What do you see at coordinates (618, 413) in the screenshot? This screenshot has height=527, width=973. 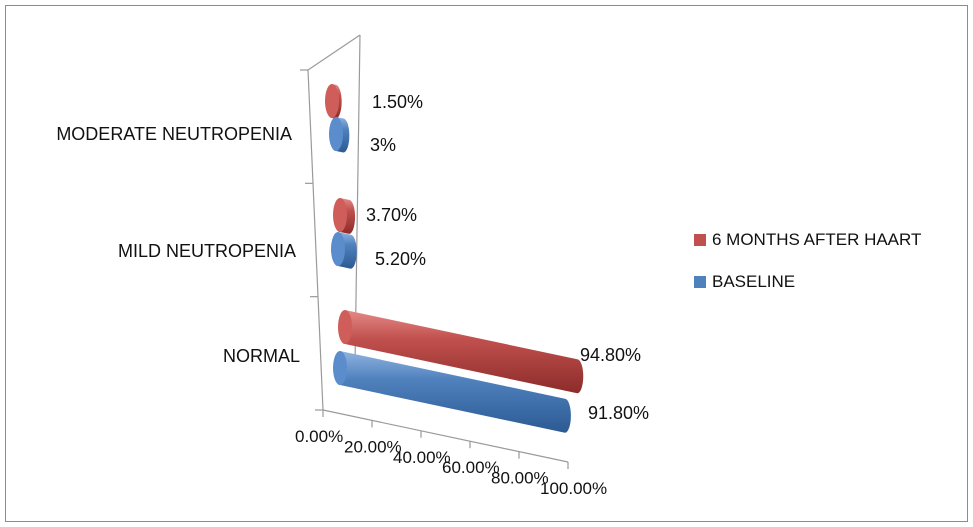 I see `data-label: 91.80%` at bounding box center [618, 413].